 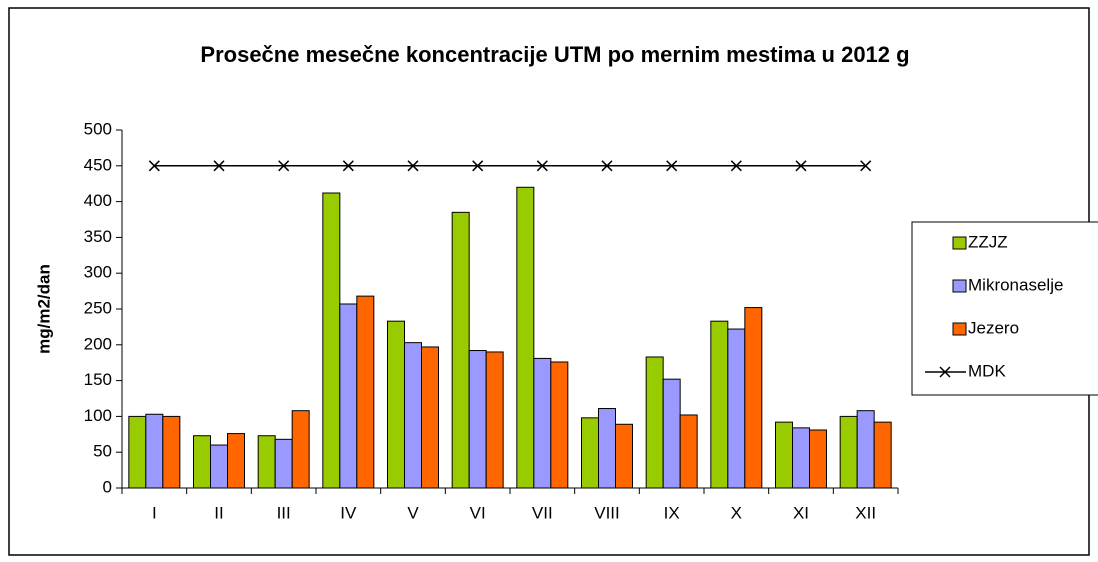 What do you see at coordinates (542, 512) in the screenshot?
I see `x-tick-label: VII` at bounding box center [542, 512].